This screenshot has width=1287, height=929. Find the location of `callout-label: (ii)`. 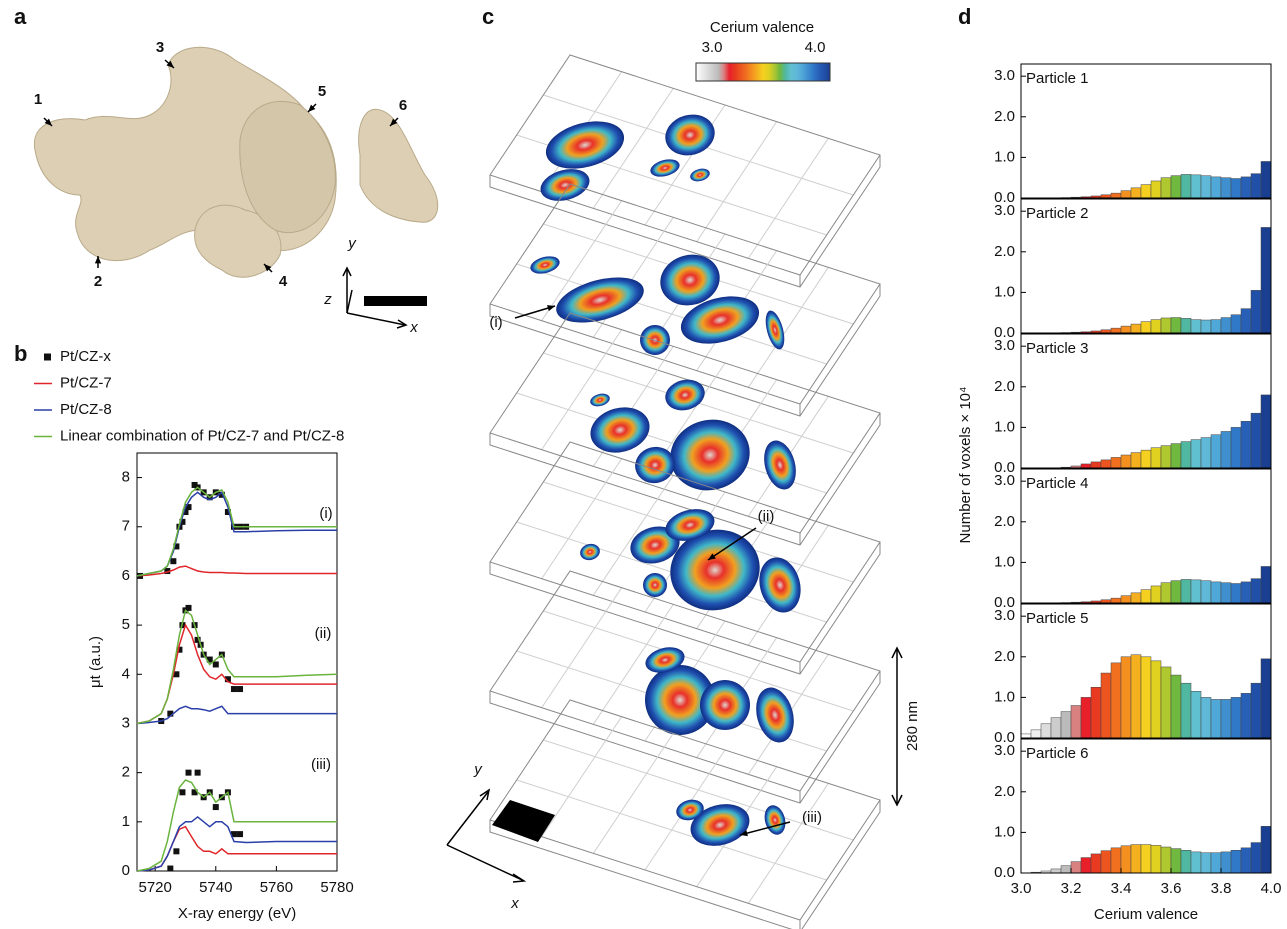

callout-label: (ii) is located at coordinates (766, 516).